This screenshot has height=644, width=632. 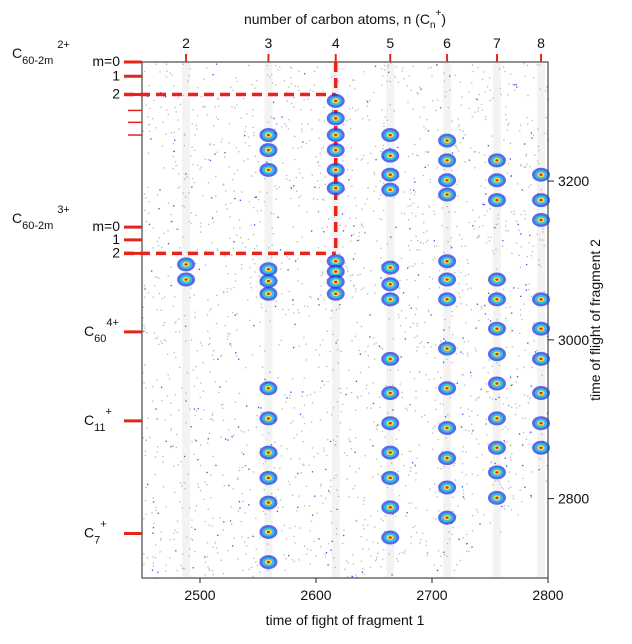 What do you see at coordinates (573, 181) in the screenshot?
I see `y-tick-label: 3200` at bounding box center [573, 181].